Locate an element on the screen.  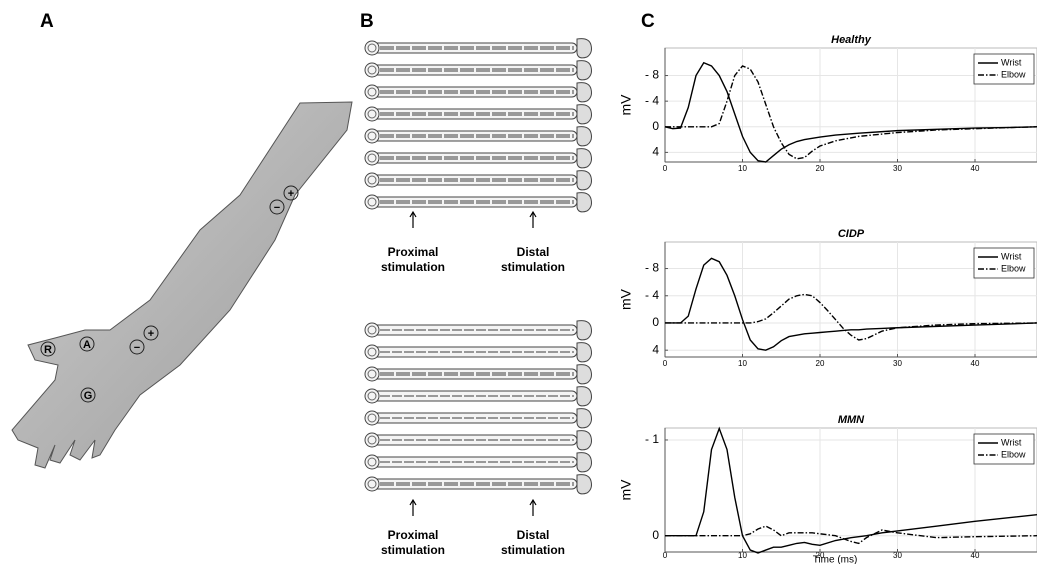
chart-title: Healthy is located at coordinates (851, 40).